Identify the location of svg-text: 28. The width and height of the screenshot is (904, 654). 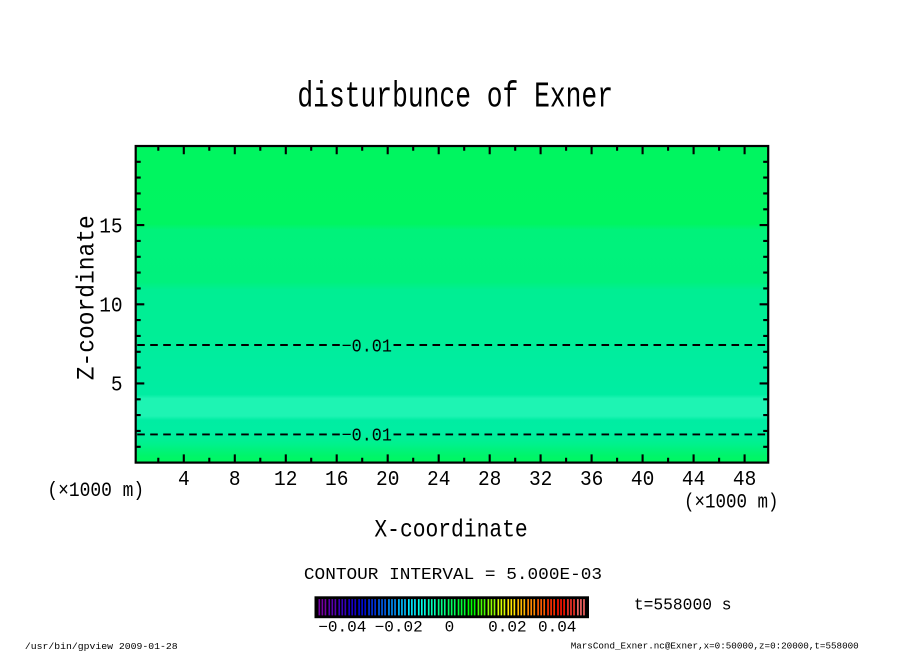
(489, 480).